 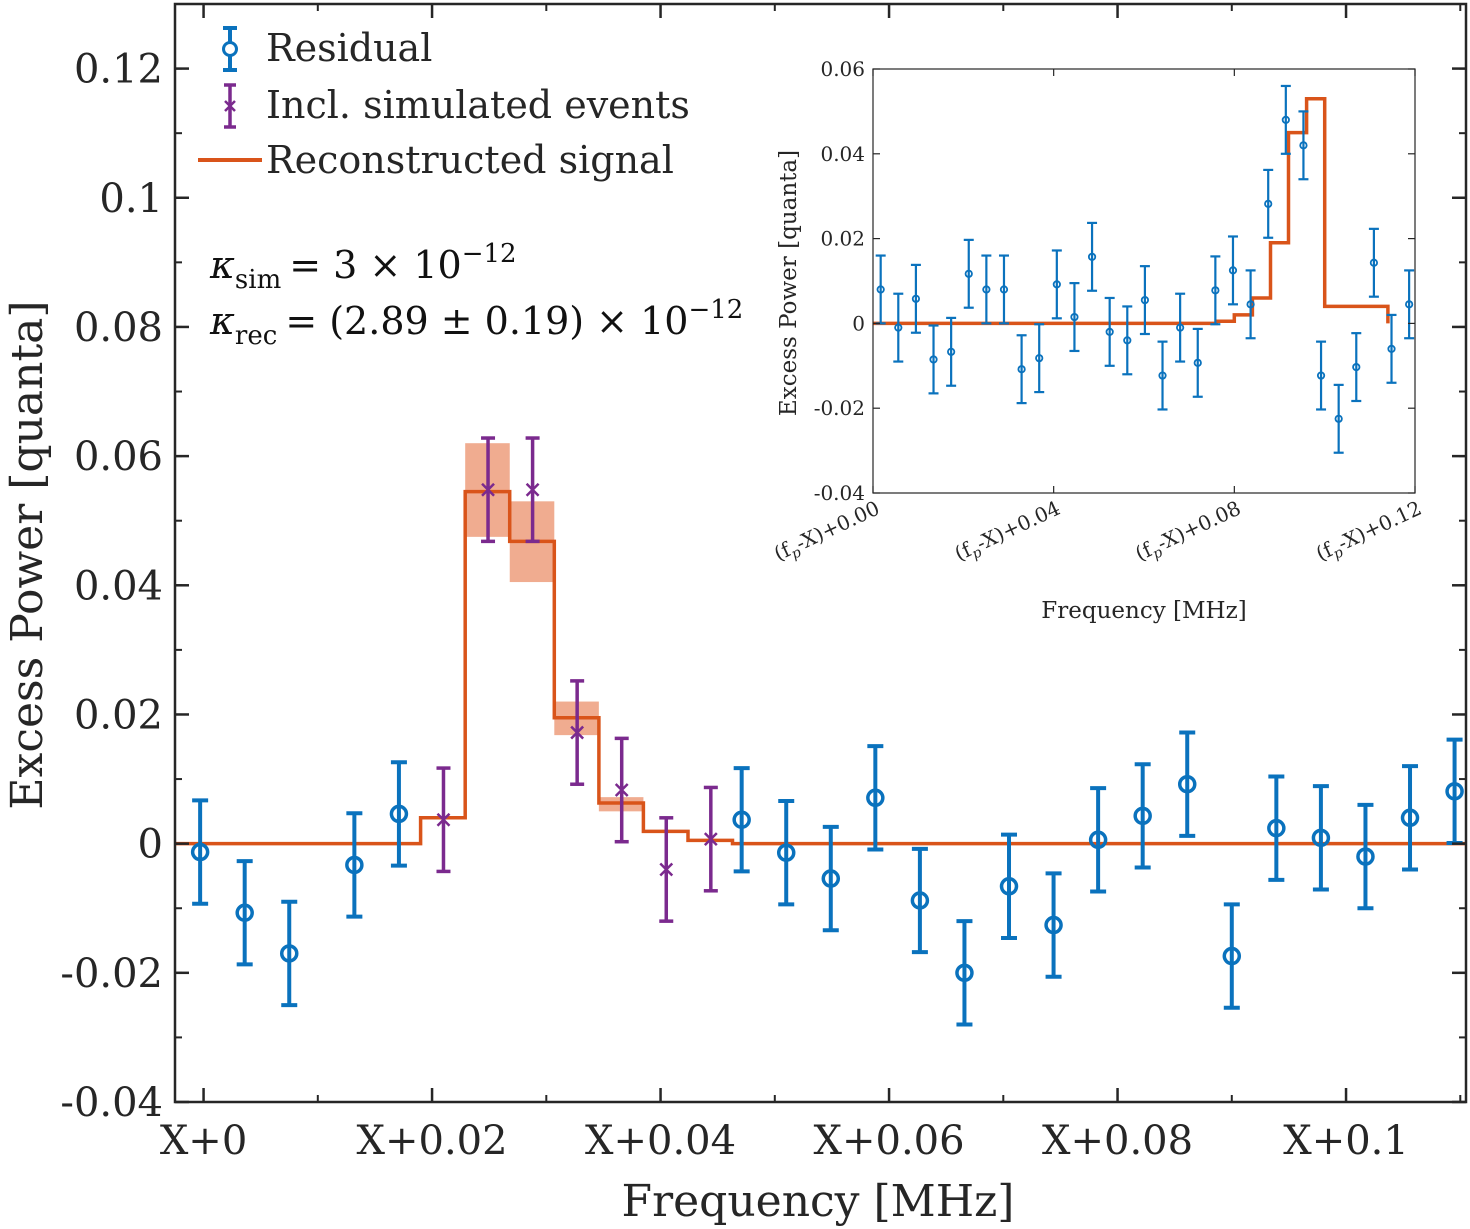 What do you see at coordinates (476, 323) in the screenshot?
I see `kappa-rec-annotation: κrec = (2.89 ± 0.19) × 10−12` at bounding box center [476, 323].